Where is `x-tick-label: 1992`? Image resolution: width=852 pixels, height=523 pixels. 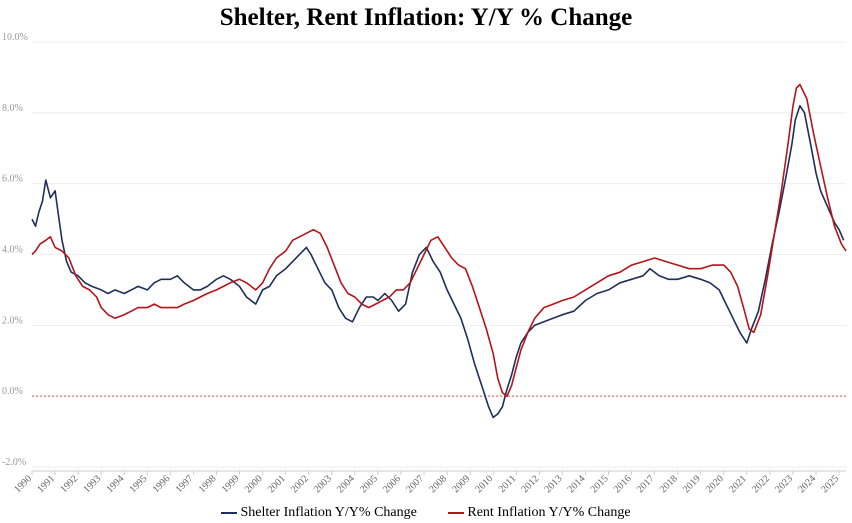 x-tick-label: 1992 is located at coordinates (69, 484).